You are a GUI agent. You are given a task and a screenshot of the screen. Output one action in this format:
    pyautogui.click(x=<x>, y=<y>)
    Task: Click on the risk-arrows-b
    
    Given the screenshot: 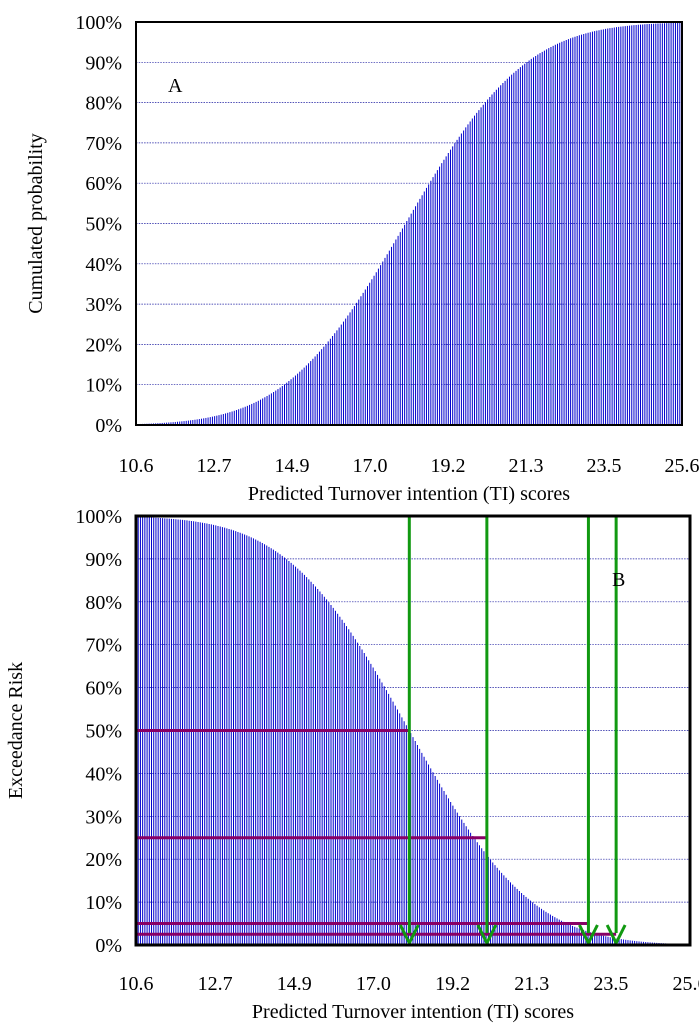 What is the action you would take?
    pyautogui.click(x=512, y=731)
    